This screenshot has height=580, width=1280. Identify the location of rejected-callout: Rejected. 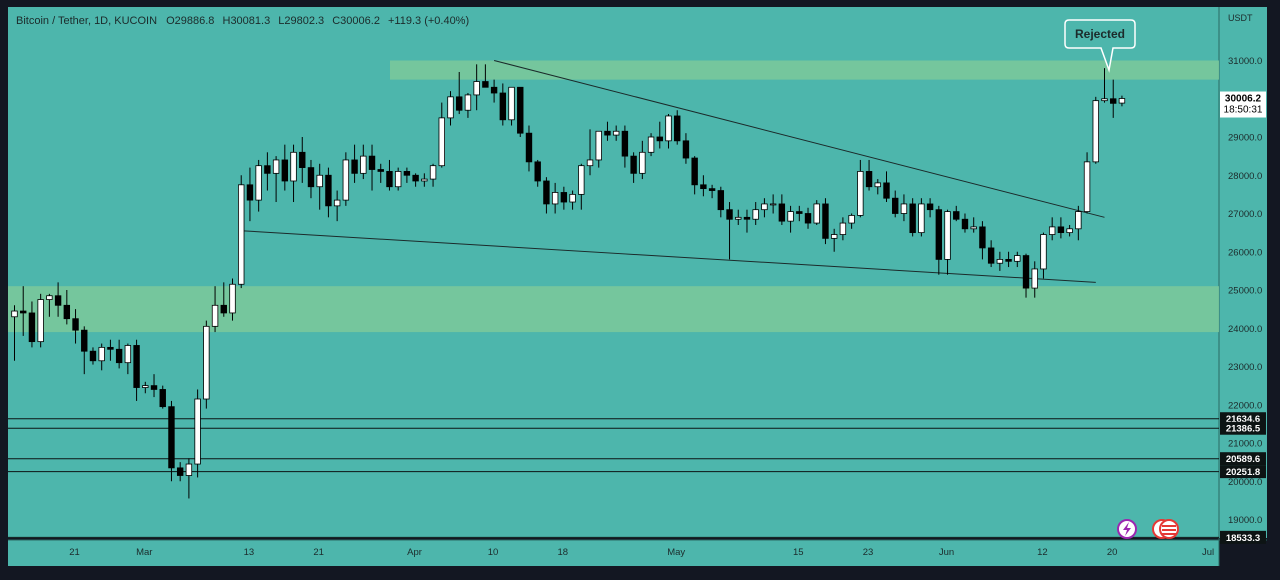
(1100, 46).